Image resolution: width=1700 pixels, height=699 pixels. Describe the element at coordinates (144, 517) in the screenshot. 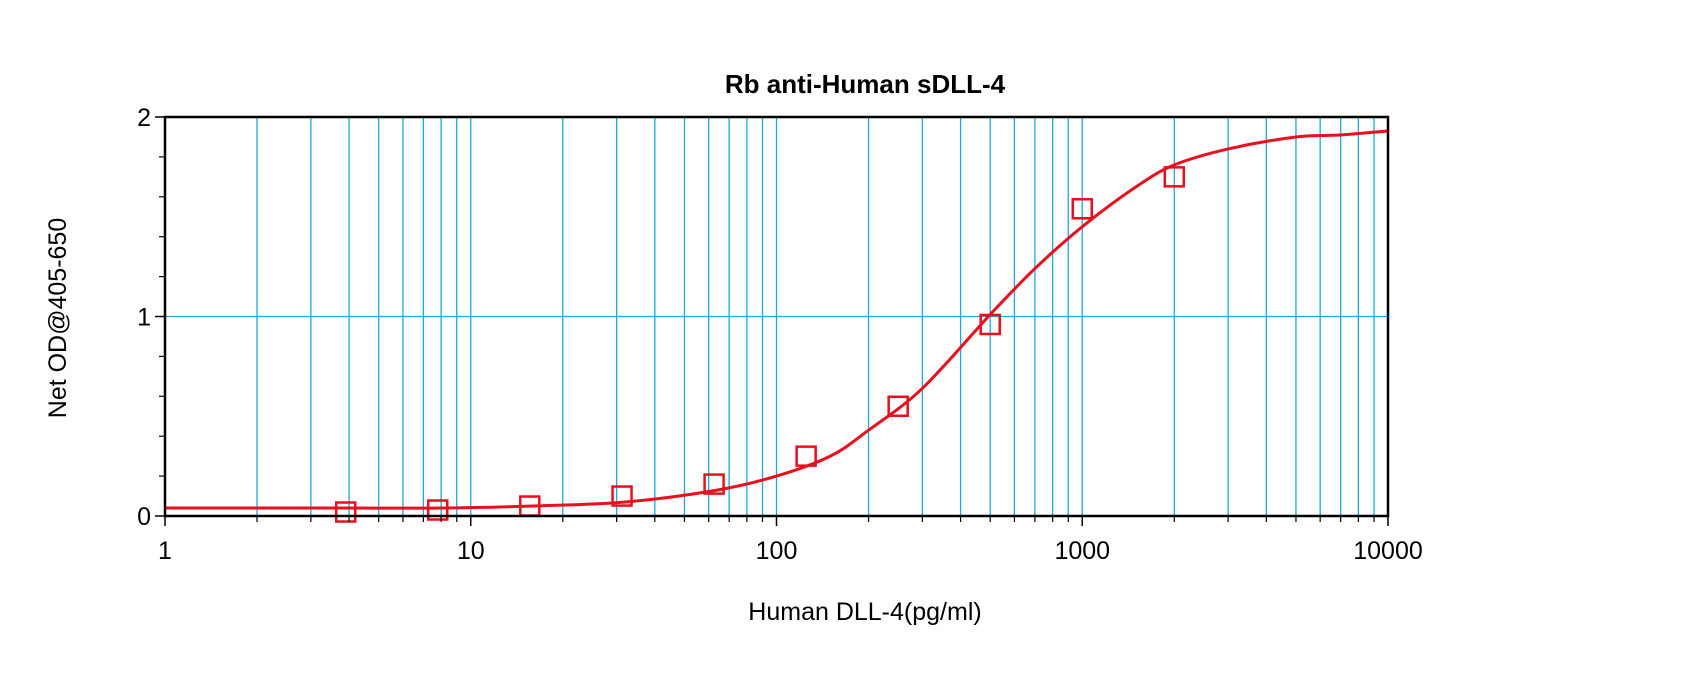

I see `y-tick-label: 0` at that location.